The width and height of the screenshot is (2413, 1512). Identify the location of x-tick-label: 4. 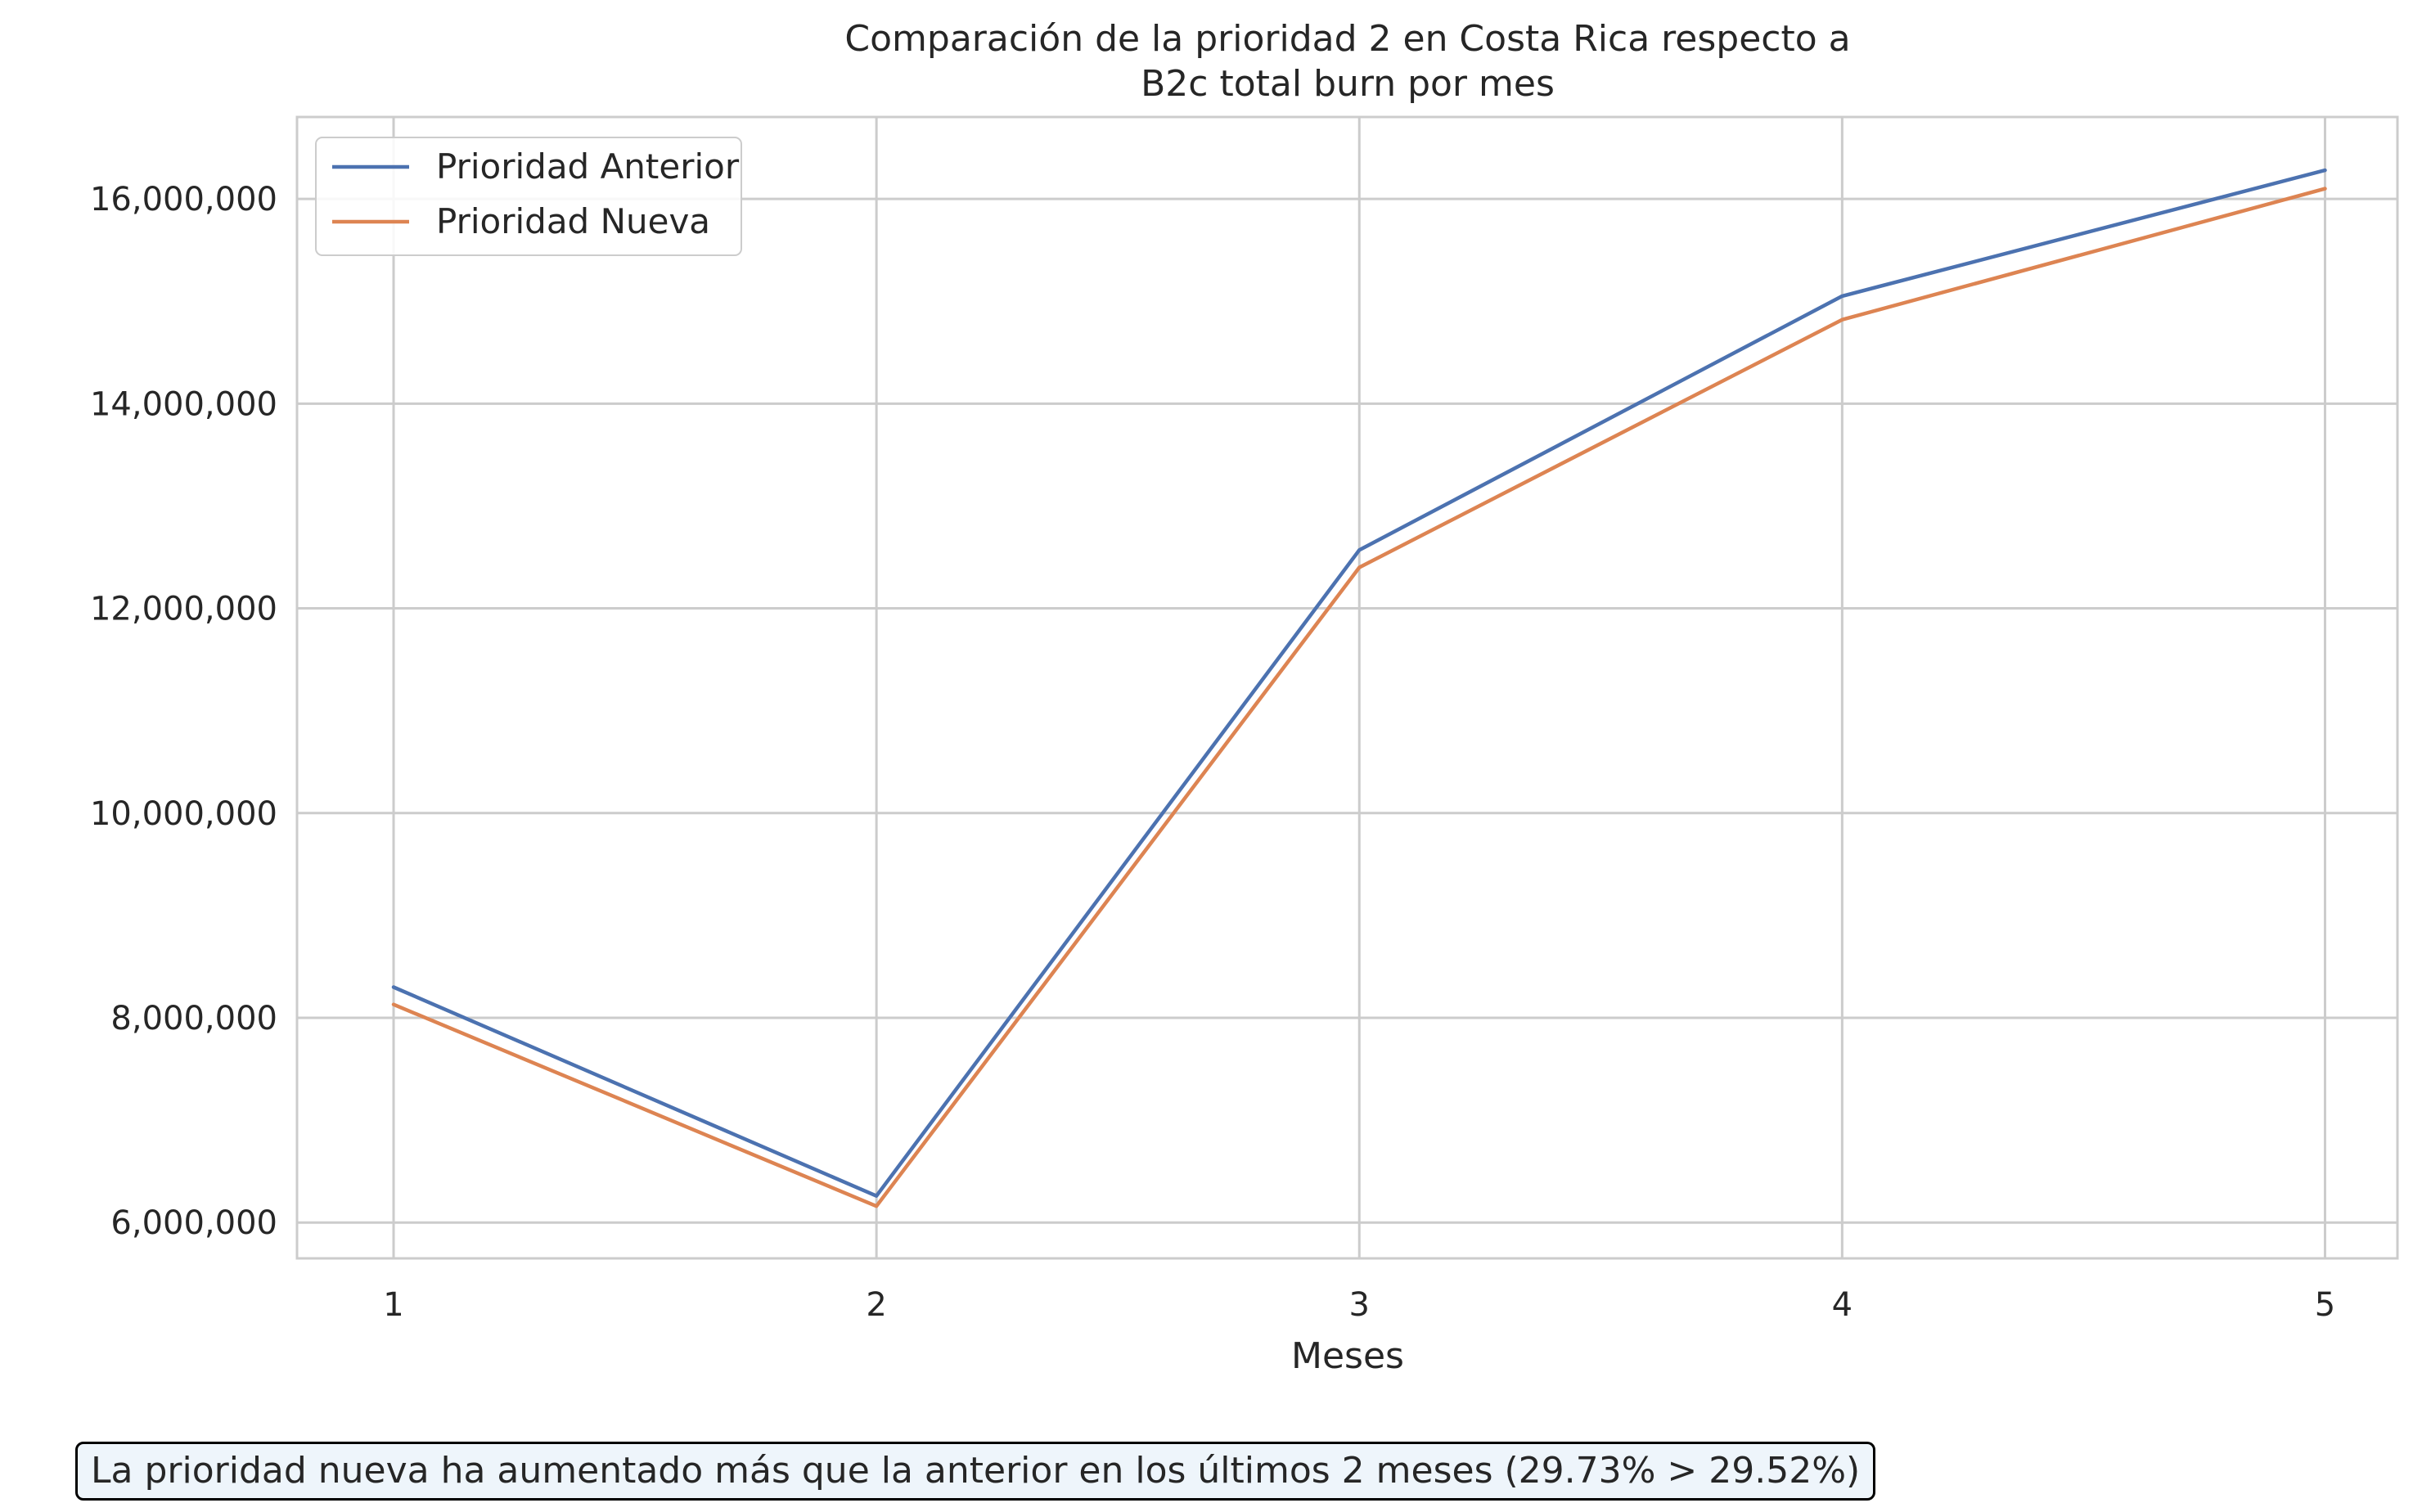
(1842, 1305).